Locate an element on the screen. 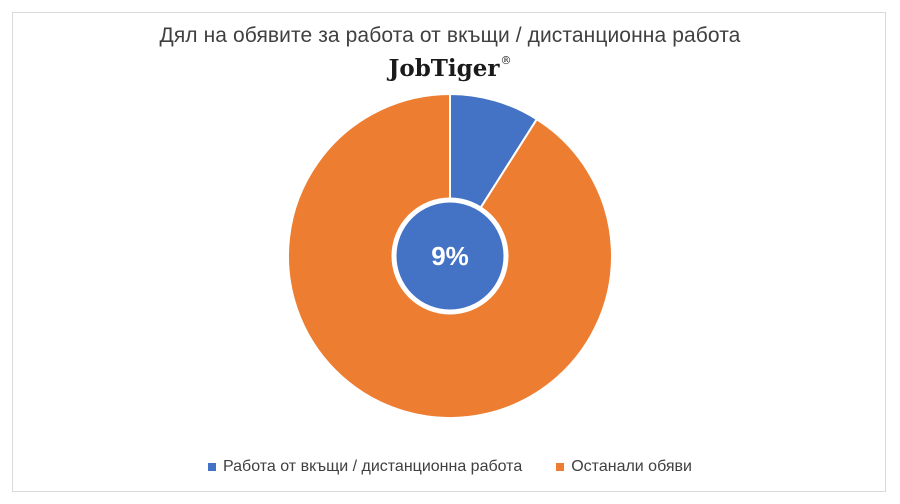  center-value-label: 9% is located at coordinates (450, 256).